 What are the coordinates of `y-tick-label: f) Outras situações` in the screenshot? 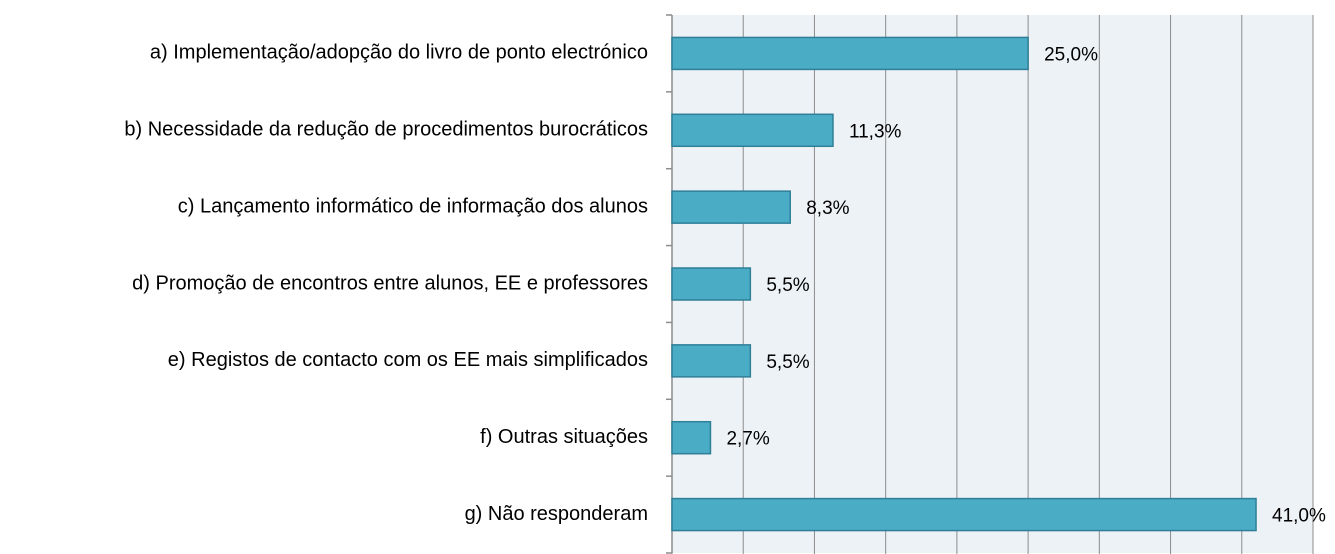 It's located at (564, 437).